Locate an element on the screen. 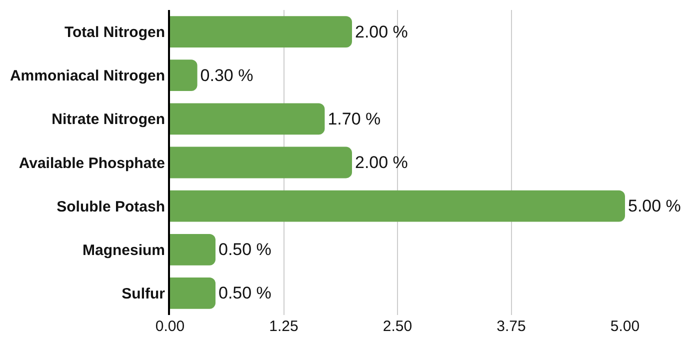  x-tick-label: 5.00 is located at coordinates (625, 326).